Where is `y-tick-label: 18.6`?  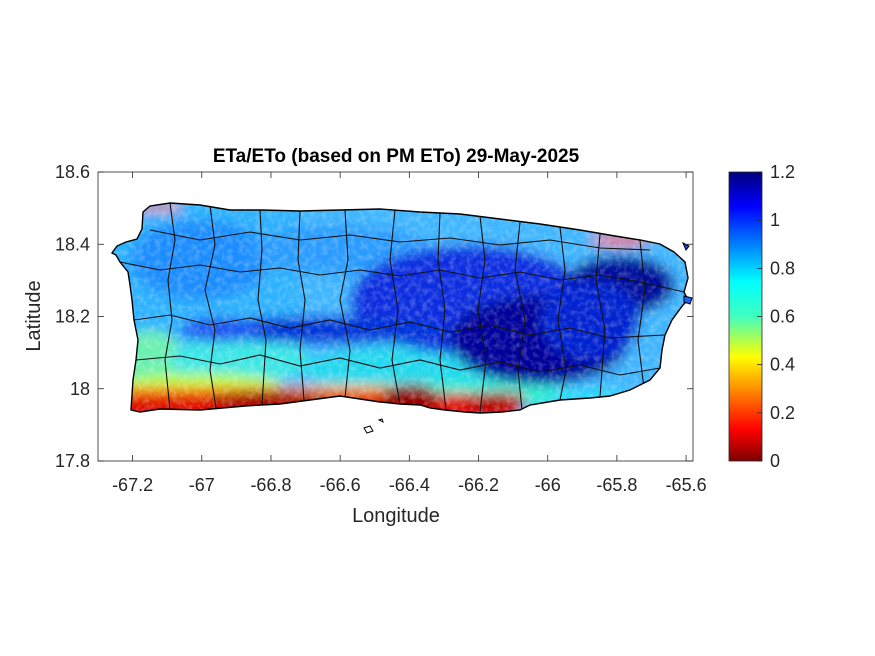
y-tick-label: 18.6 is located at coordinates (72, 172).